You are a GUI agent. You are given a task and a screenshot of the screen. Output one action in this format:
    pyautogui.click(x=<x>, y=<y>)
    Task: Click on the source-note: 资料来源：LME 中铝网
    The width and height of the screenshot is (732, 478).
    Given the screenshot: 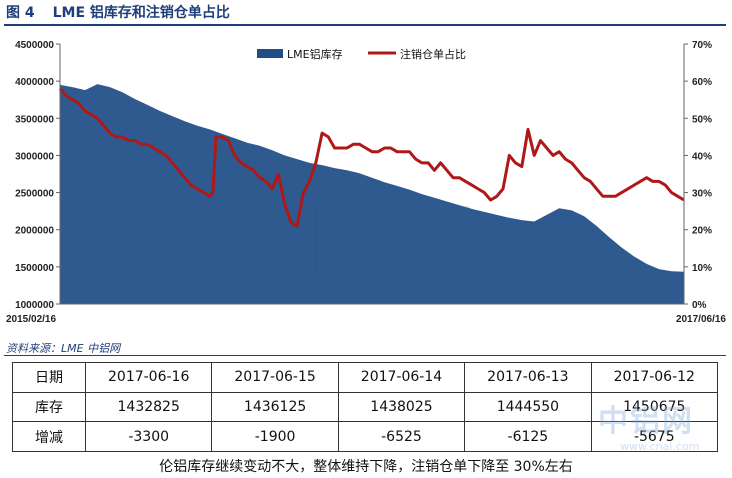 What is the action you would take?
    pyautogui.click(x=63, y=348)
    